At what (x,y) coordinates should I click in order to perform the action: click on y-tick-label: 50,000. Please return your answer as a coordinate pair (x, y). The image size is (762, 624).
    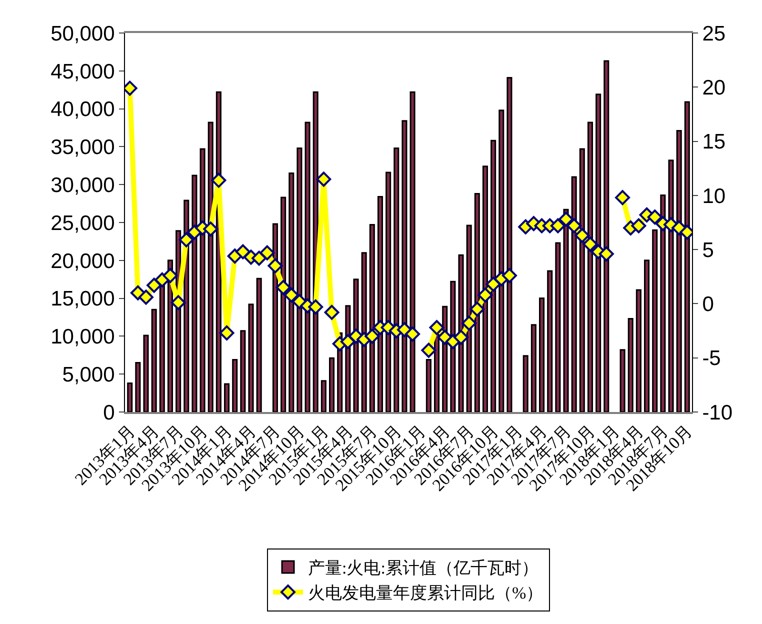
    Looking at the image, I should click on (82, 34).